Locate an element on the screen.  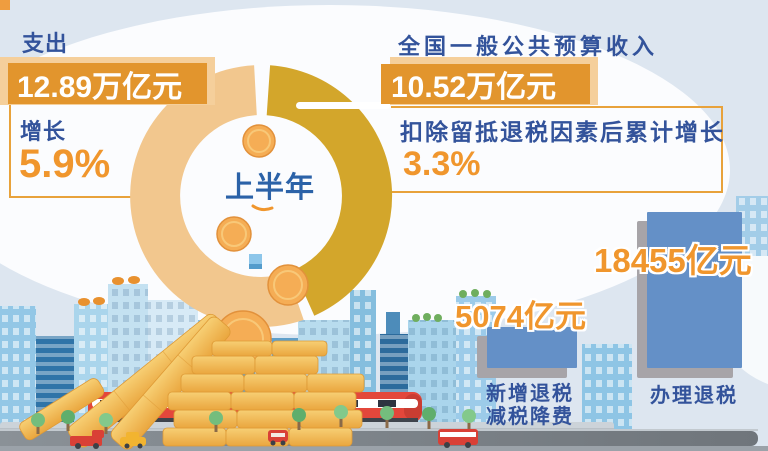
blue-box-icon is located at coordinates (255, 261).